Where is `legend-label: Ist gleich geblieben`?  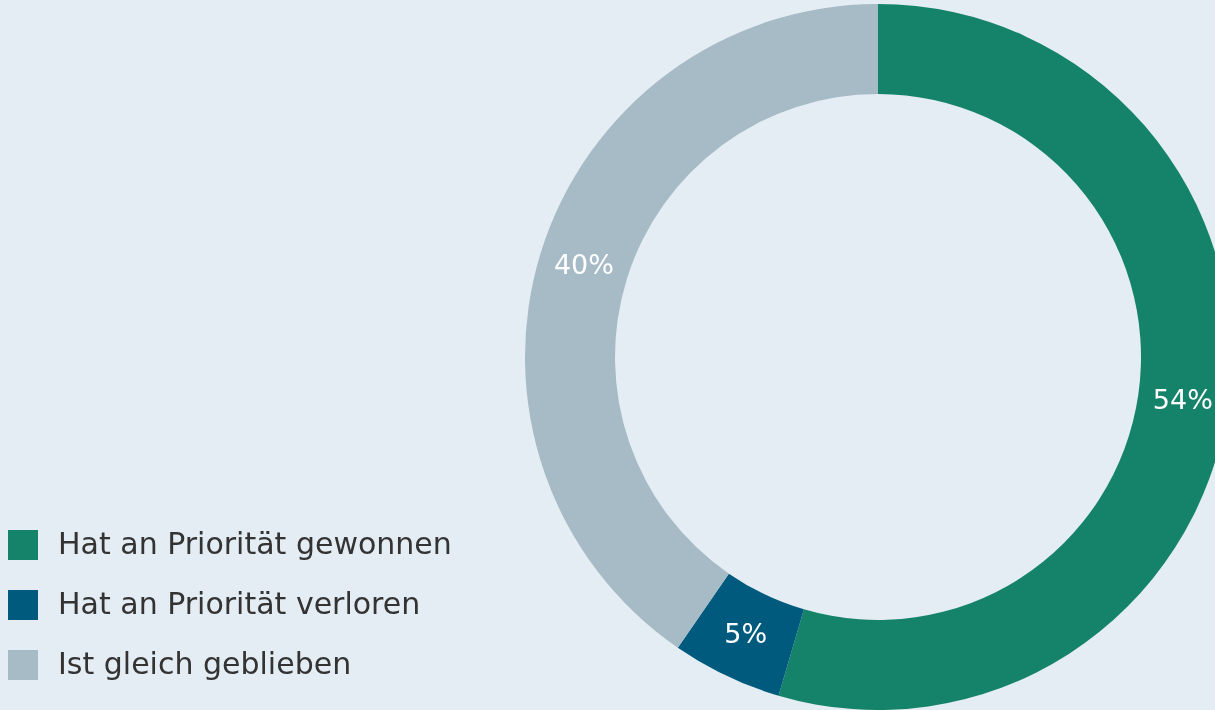 legend-label: Ist gleich geblieben is located at coordinates (205, 663).